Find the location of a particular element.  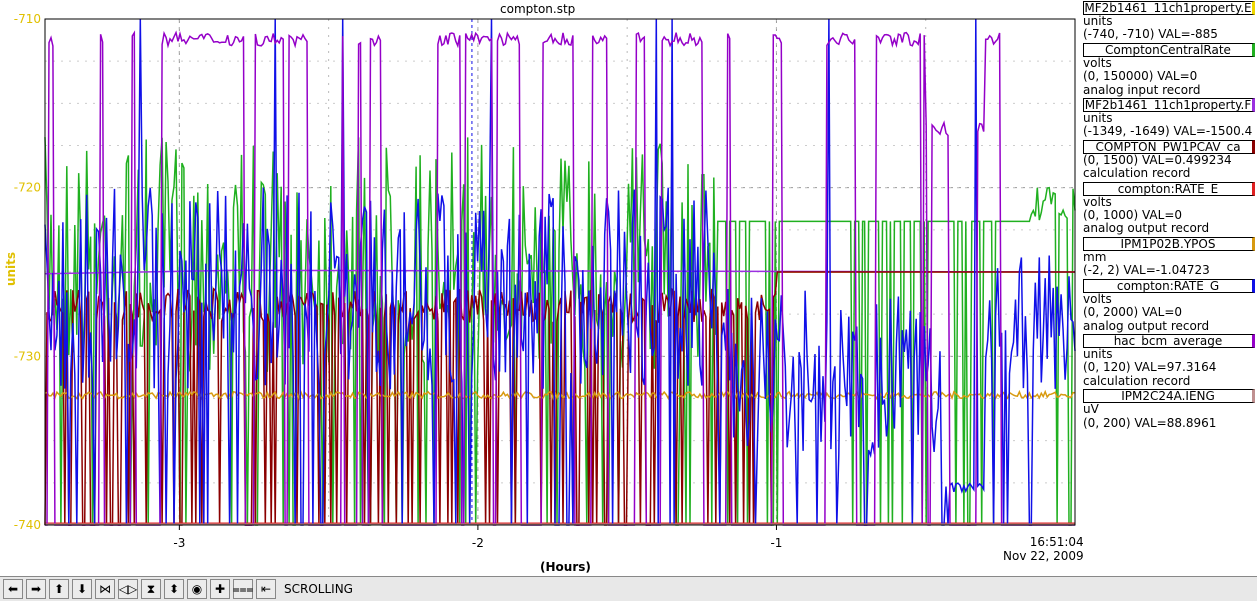

zoom-out-horizontal-icon: ◁▷ is located at coordinates (128, 589).